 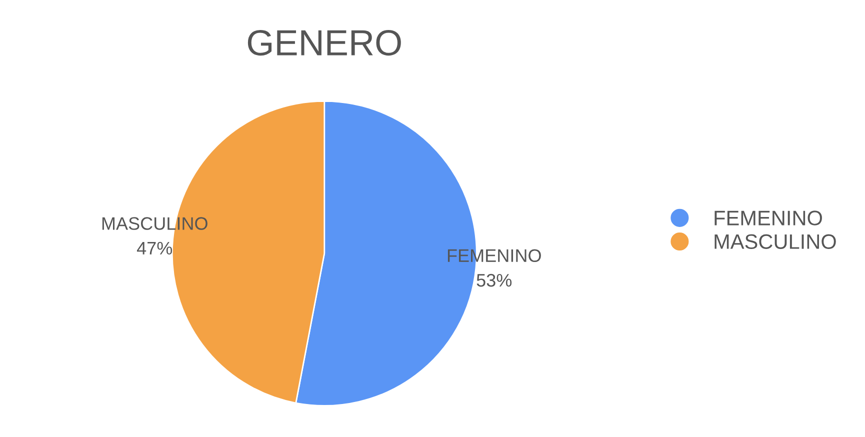 What do you see at coordinates (775, 241) in the screenshot?
I see `legend-label: MASCULINO` at bounding box center [775, 241].